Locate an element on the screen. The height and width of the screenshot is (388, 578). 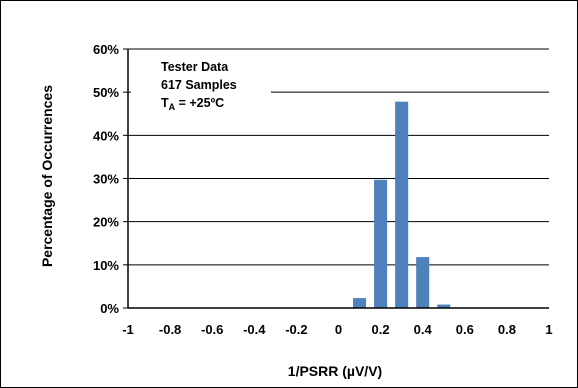
annotation-mask is located at coordinates (201, 91).